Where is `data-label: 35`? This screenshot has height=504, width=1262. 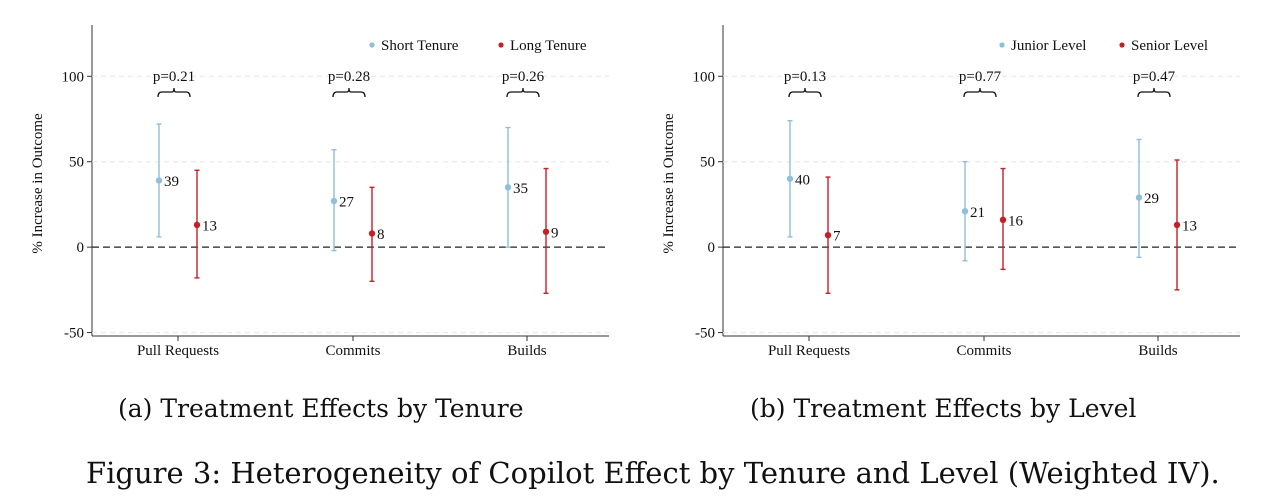 data-label: 35 is located at coordinates (520, 189).